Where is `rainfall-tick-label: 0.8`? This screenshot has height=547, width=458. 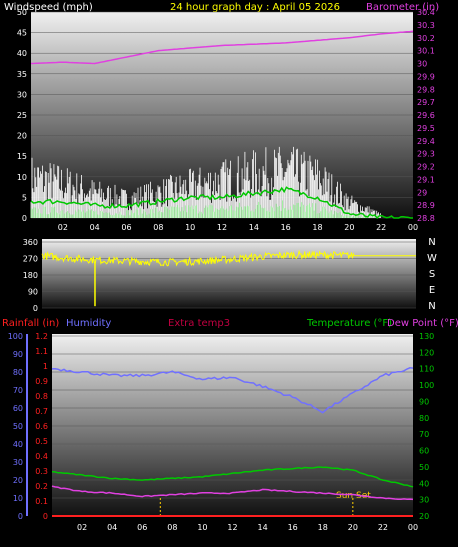
rainfall-tick-label: 0.8 is located at coordinates (41, 396).